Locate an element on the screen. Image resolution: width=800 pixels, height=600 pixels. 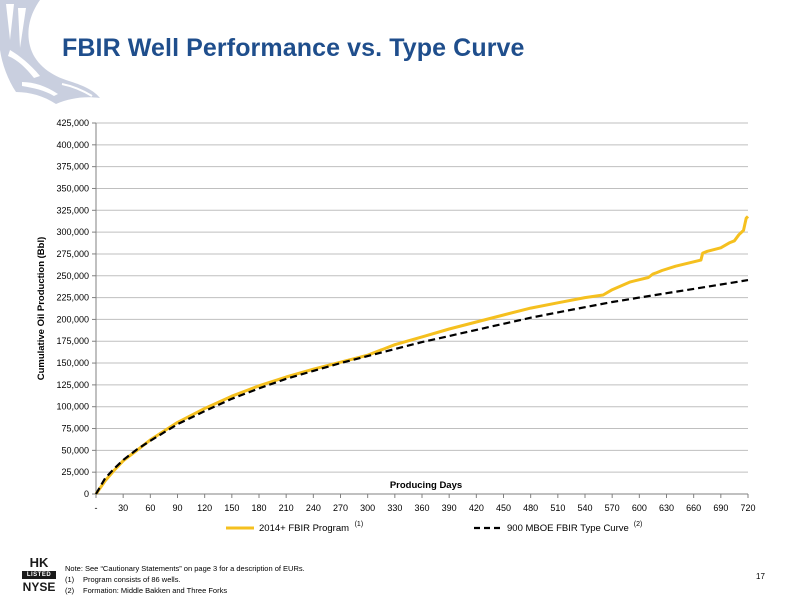
y-tick-label: 50,000 is located at coordinates (75, 450).